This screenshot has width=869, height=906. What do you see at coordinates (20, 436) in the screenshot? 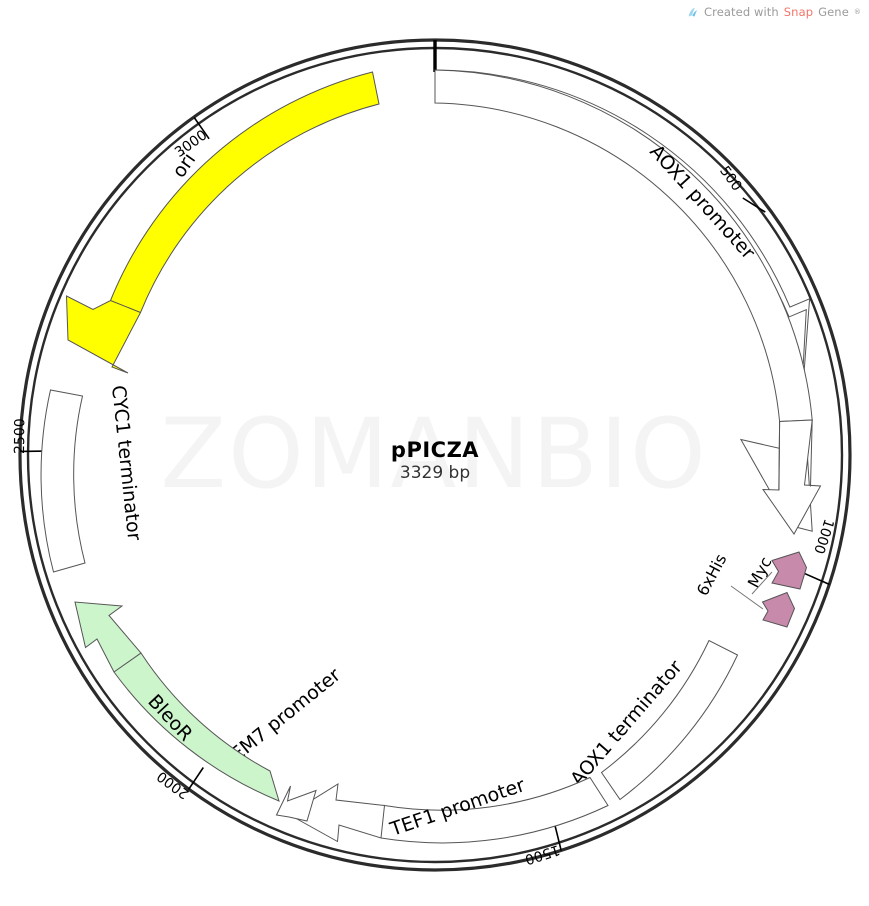
I see `tick-2500-label: 2500` at bounding box center [20, 436].